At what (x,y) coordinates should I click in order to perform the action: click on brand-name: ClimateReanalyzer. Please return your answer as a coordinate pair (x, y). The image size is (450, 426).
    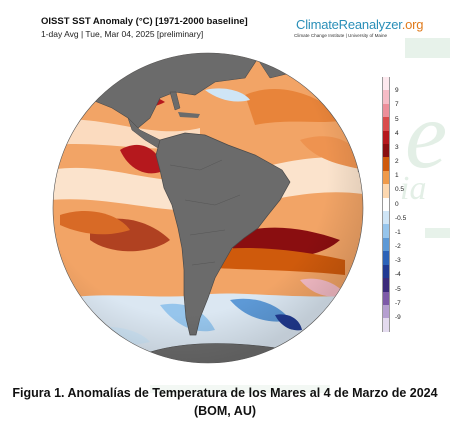
    Looking at the image, I should click on (349, 24).